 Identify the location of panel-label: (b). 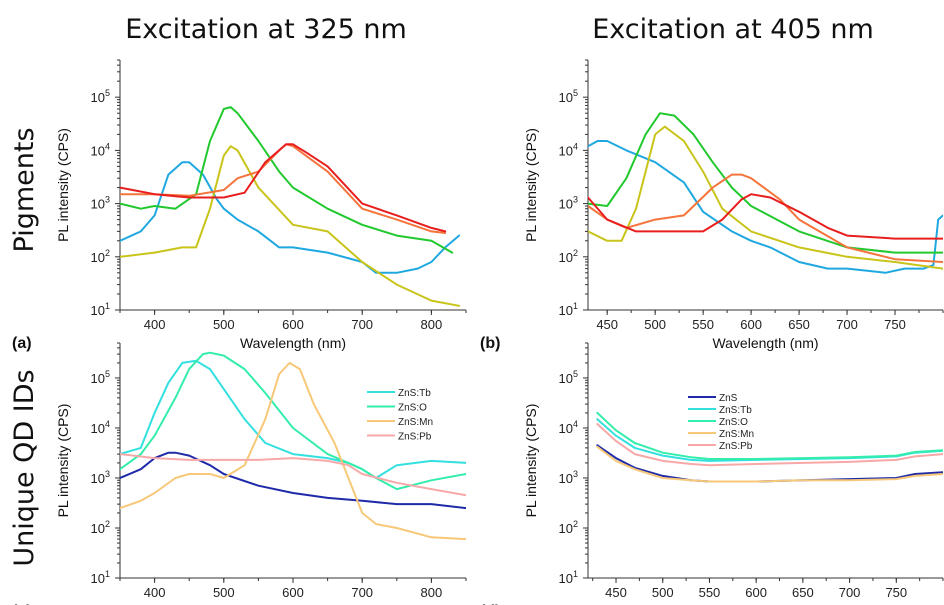
(490, 343).